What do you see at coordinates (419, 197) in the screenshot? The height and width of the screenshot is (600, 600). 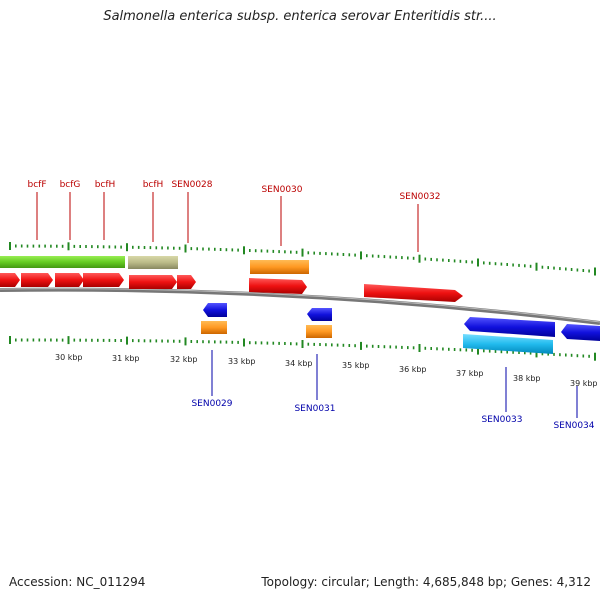 I see `gene-label: SEN0032` at bounding box center [419, 197].